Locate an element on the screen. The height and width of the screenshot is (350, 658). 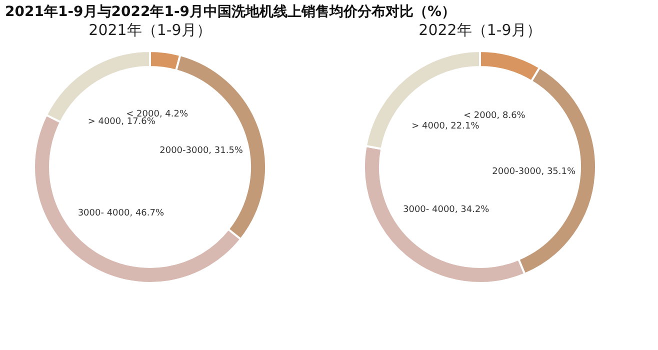
slice-label: 3000- 4000, 46.7% is located at coordinates (121, 213).